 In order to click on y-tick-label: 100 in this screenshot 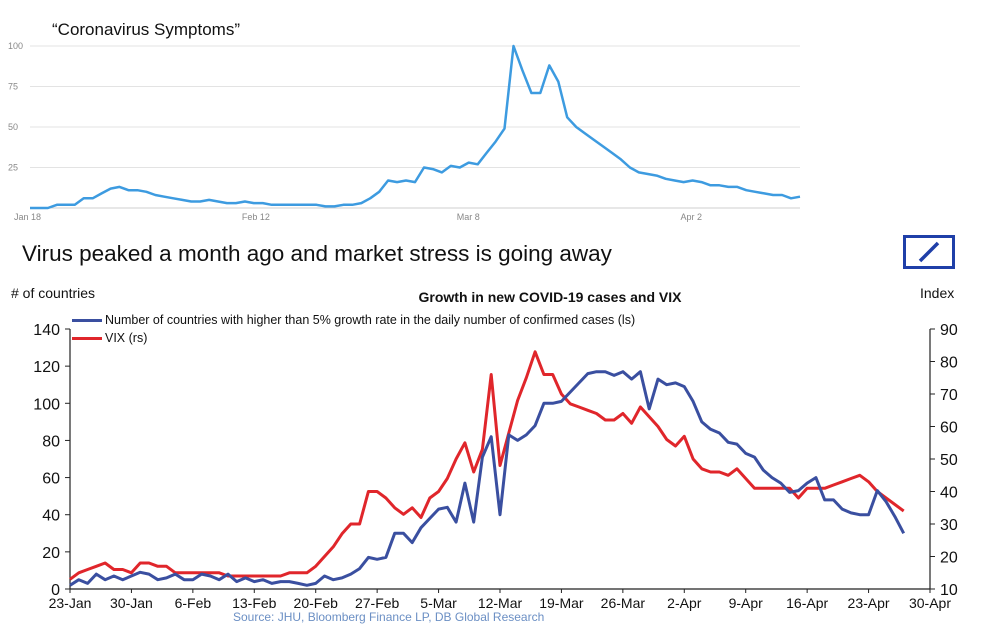, I will do `click(15, 46)`.